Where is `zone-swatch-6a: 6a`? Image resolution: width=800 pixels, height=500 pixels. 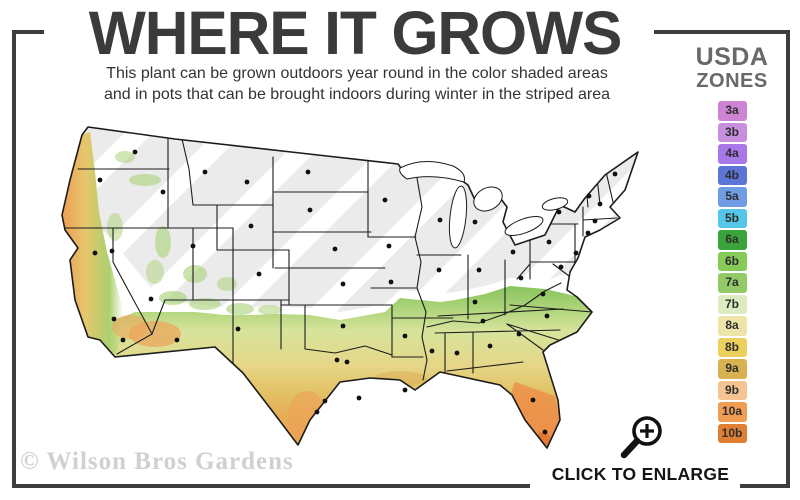
zone-swatch-6a: 6a is located at coordinates (732, 240).